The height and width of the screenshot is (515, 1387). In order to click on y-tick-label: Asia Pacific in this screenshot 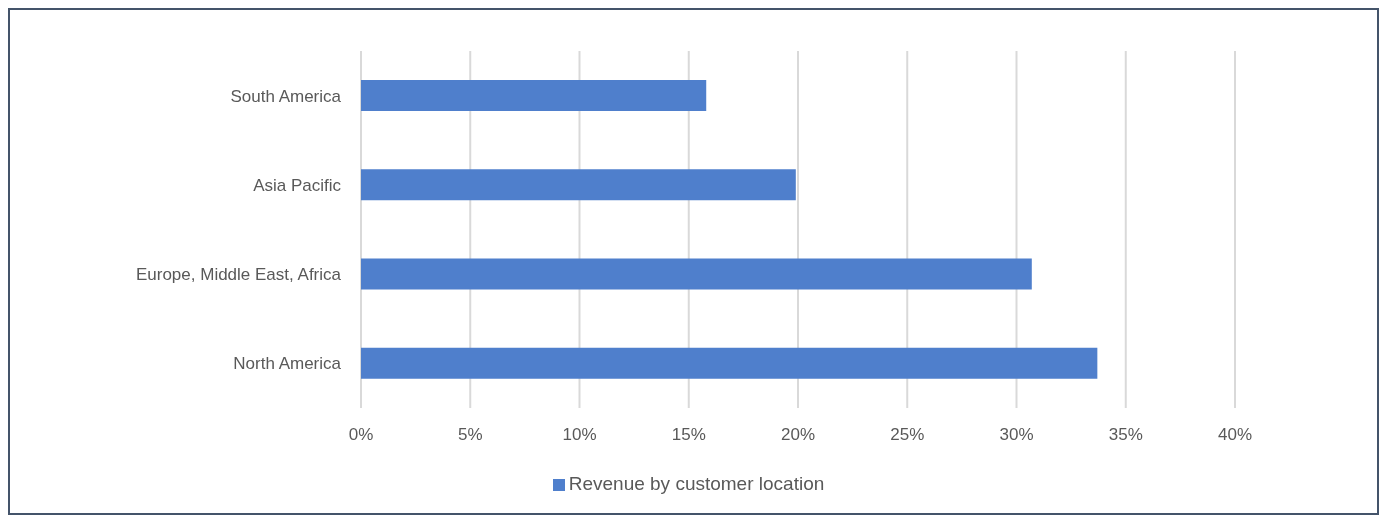, I will do `click(297, 185)`.